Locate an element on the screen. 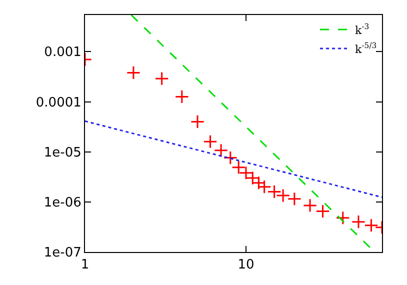  y-tick-label: 1e-07 is located at coordinates (63, 253).